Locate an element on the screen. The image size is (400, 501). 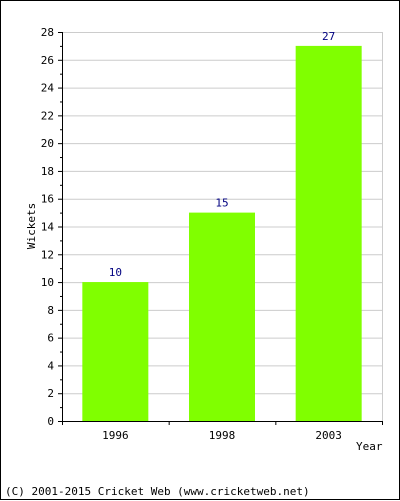
y-tick-label: 22 is located at coordinates (47, 115).